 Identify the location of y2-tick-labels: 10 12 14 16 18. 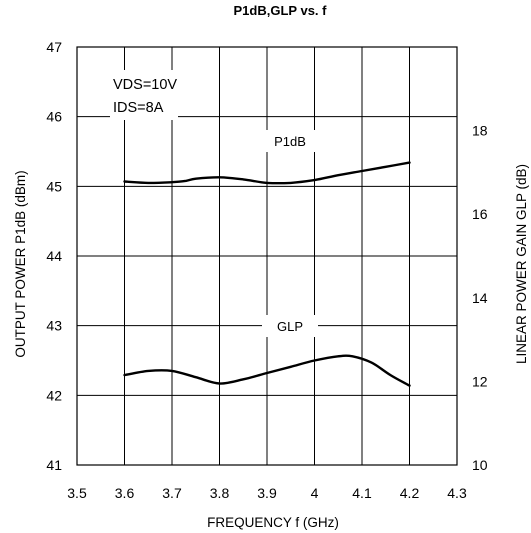
(480, 298).